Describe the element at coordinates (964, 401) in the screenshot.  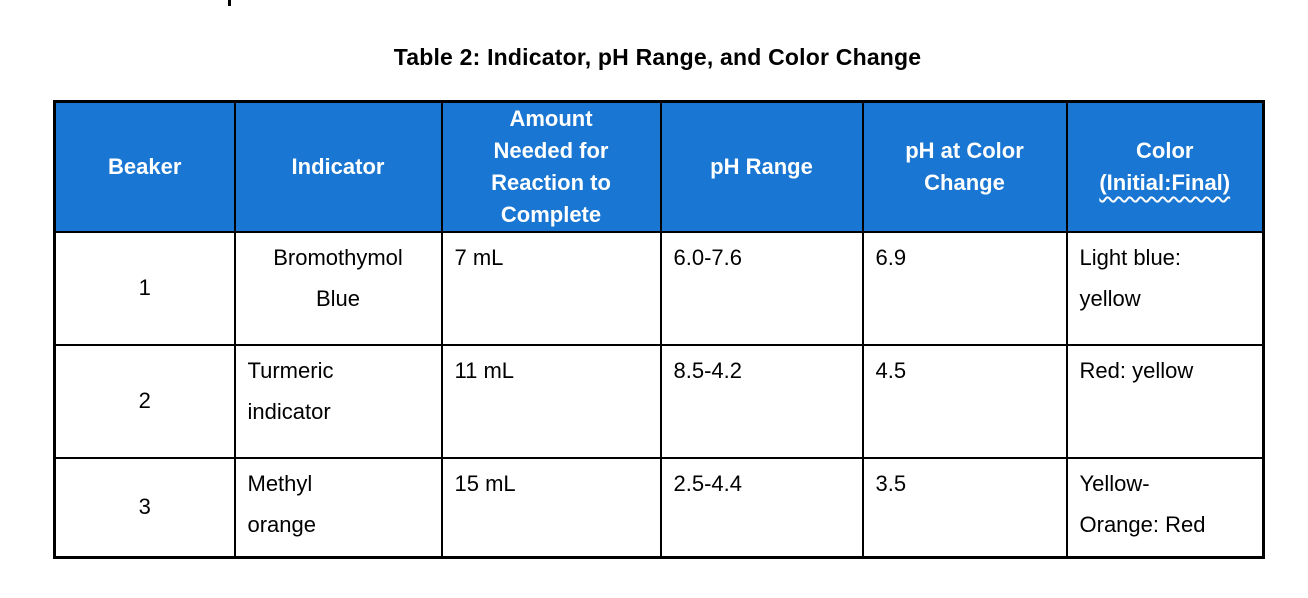
I see `cell-ph-at-color-change: 4.5` at that location.